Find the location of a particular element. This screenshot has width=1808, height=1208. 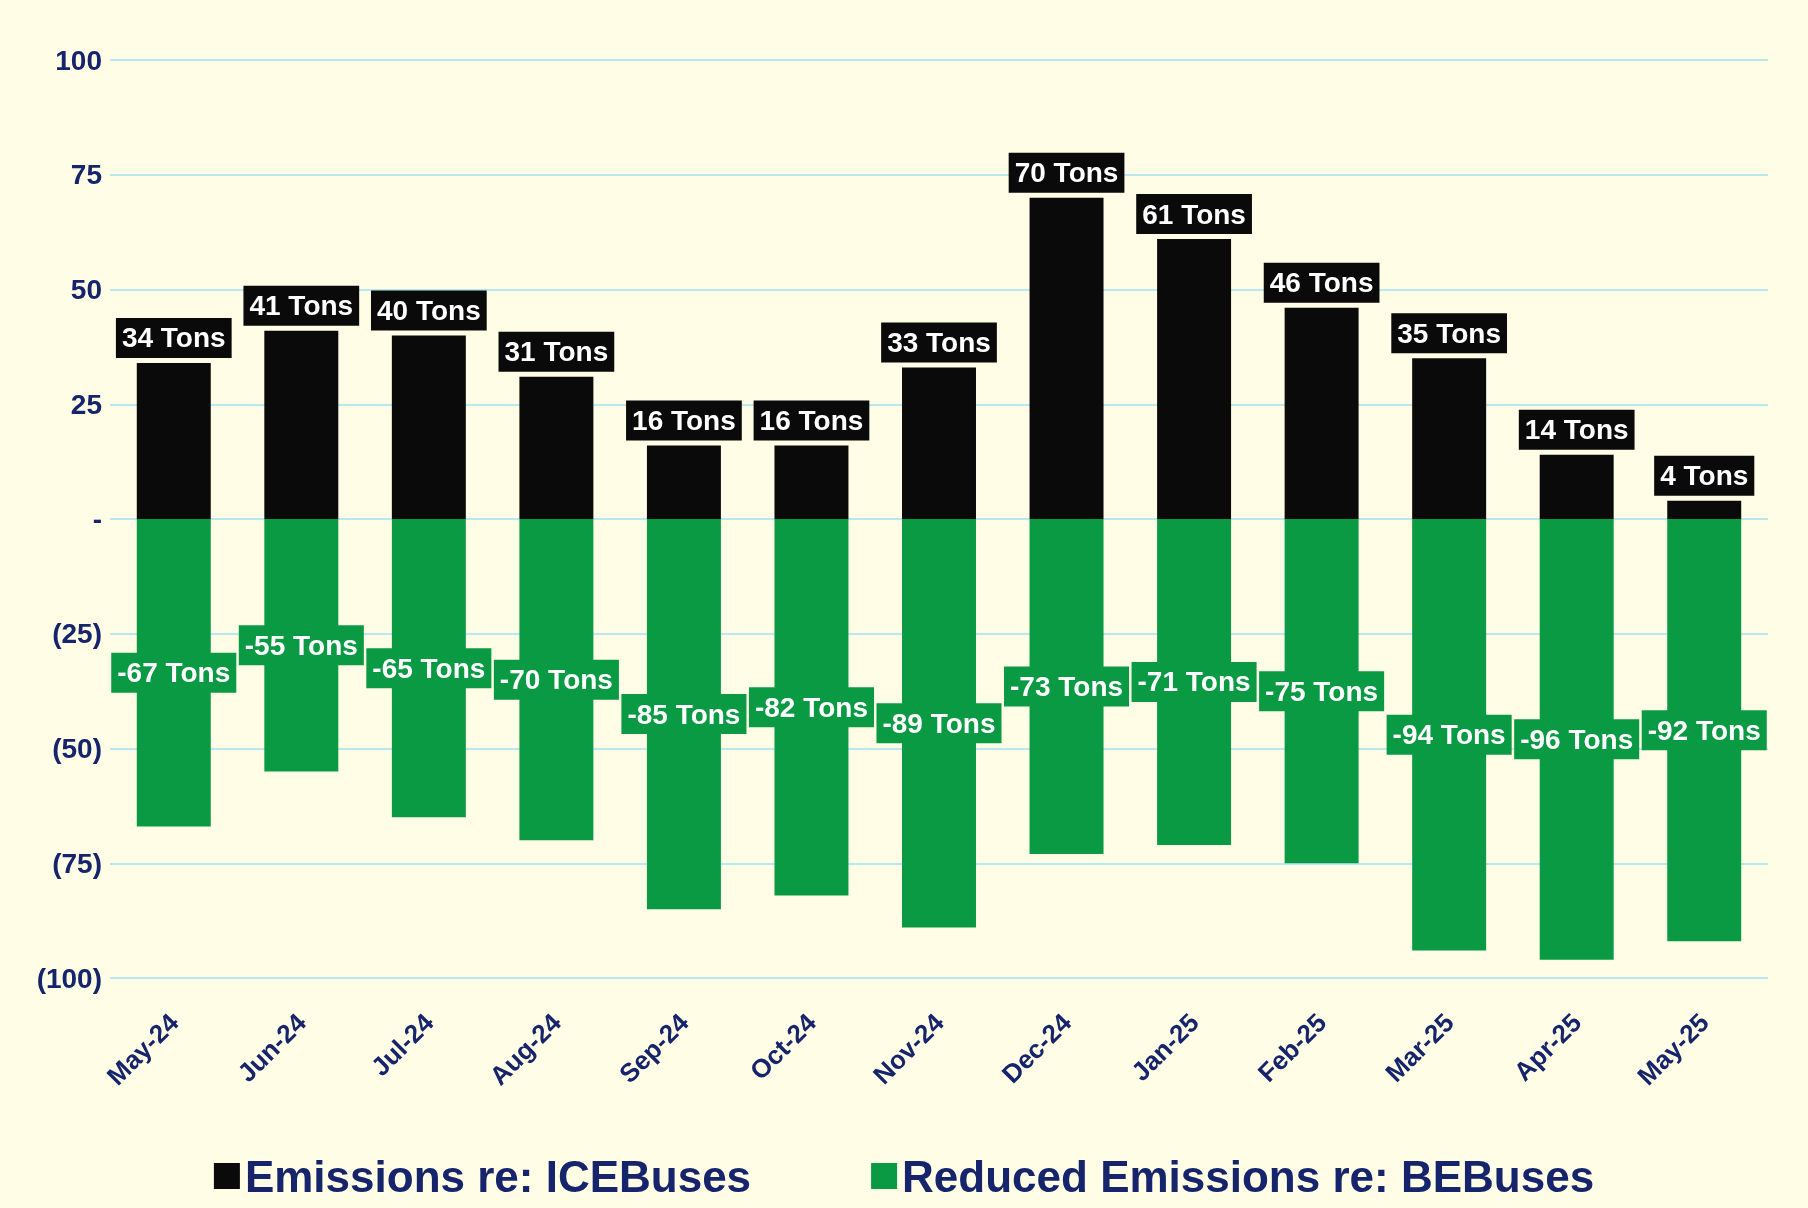

data-label: 46 Tons is located at coordinates (1321, 283).